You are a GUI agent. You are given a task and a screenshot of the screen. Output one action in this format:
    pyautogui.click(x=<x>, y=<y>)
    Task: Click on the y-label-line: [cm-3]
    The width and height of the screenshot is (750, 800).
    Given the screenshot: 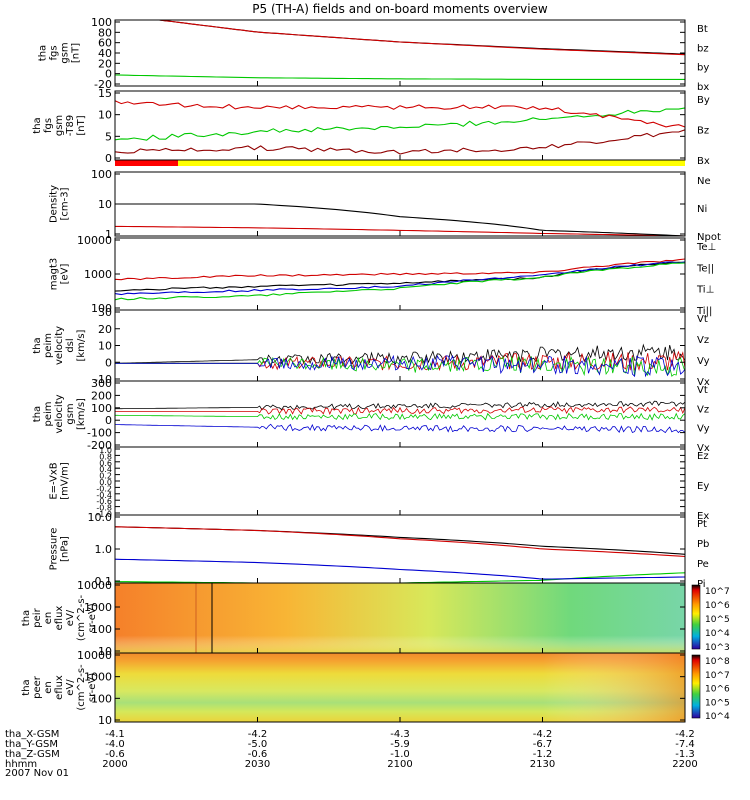 What is the action you would take?
    pyautogui.click(x=65, y=203)
    